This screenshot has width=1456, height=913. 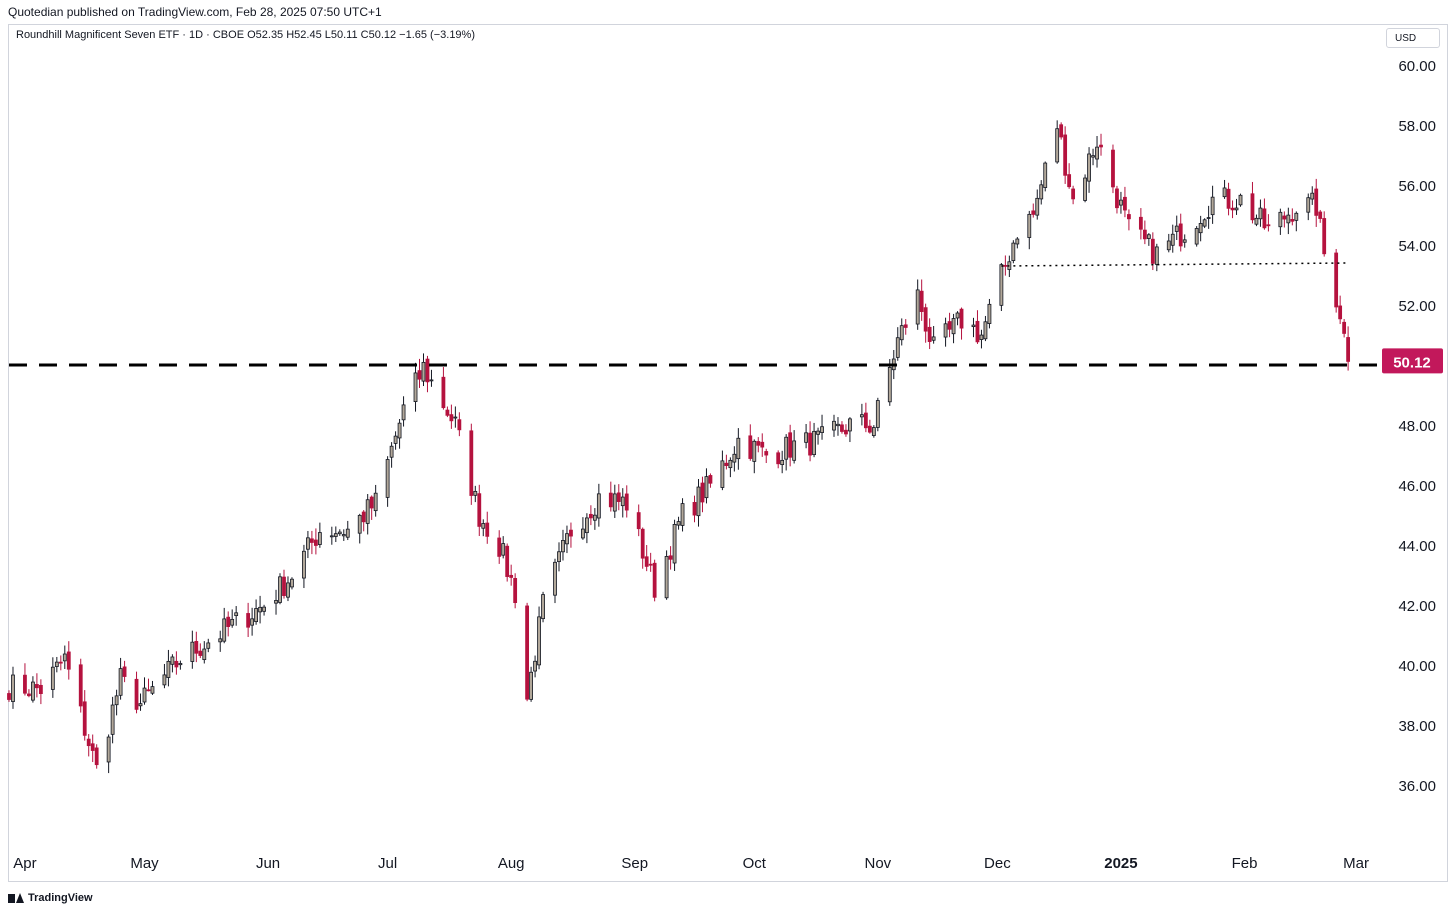 I want to click on footer-brand: TradingView, so click(x=60, y=898).